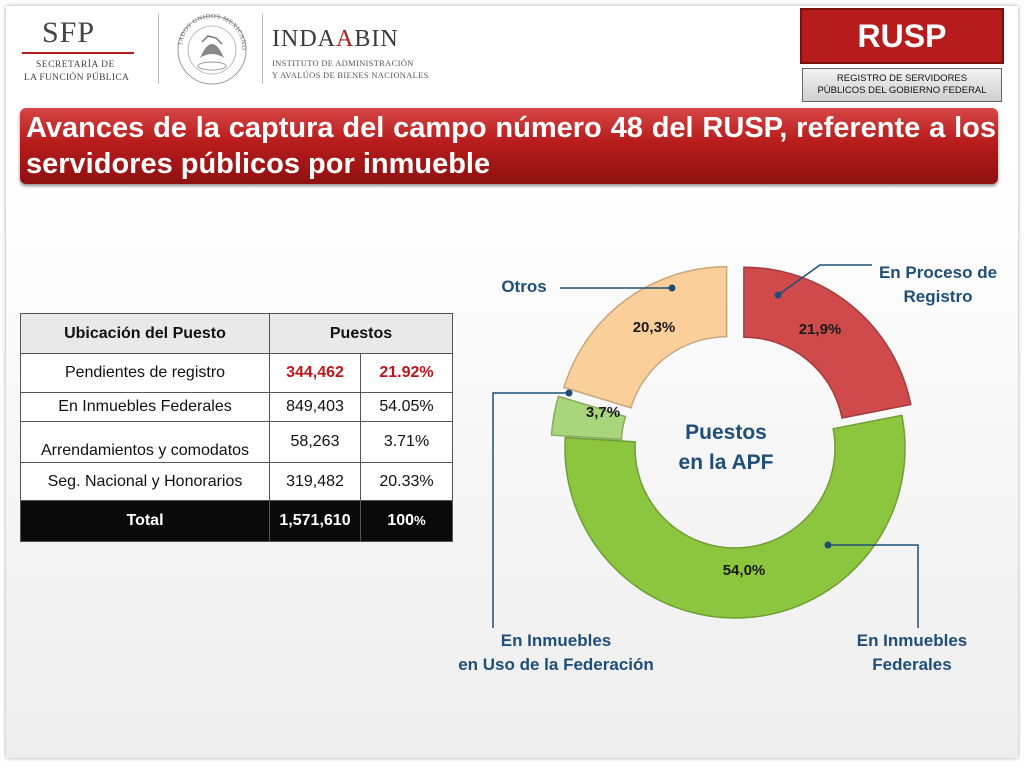 The image size is (1024, 768). I want to click on total-pct: 100%, so click(406, 521).